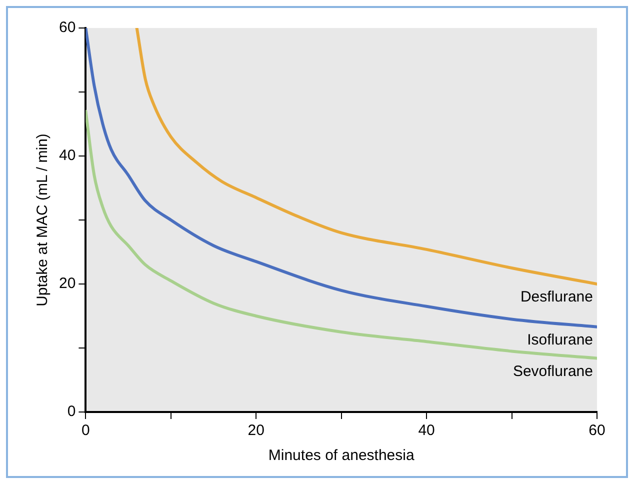  Describe the element at coordinates (597, 431) in the screenshot. I see `x-tick-label: 60` at that location.